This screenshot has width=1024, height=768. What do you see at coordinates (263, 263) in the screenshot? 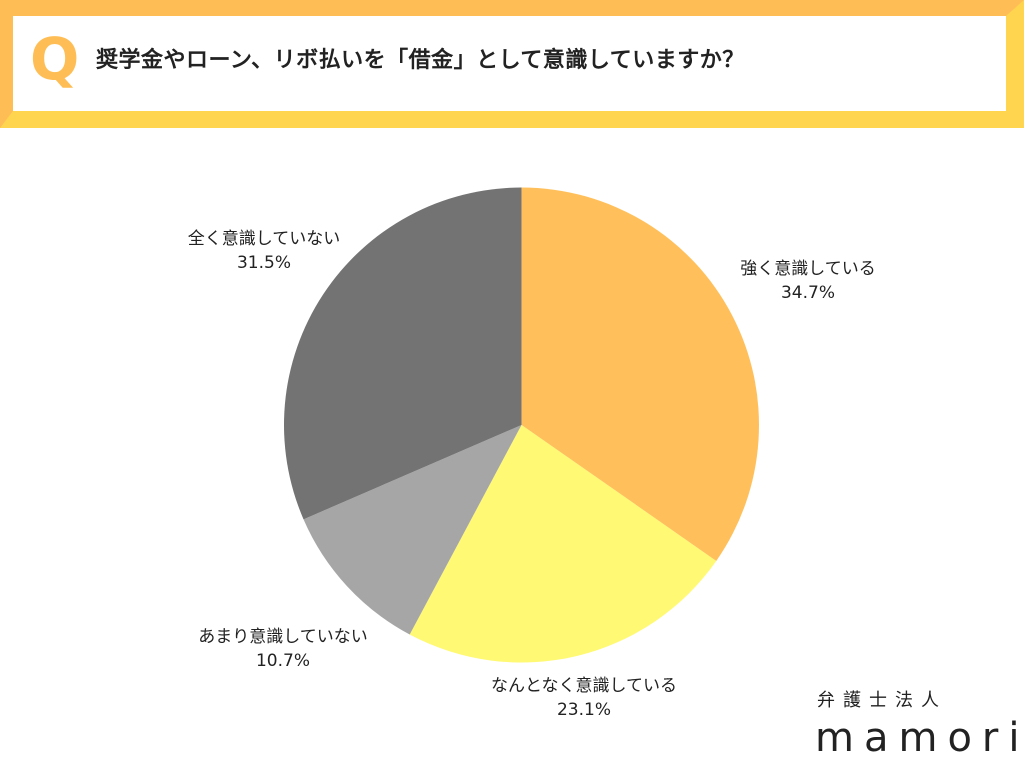
I see `label-percent: 31.5%` at bounding box center [263, 263].